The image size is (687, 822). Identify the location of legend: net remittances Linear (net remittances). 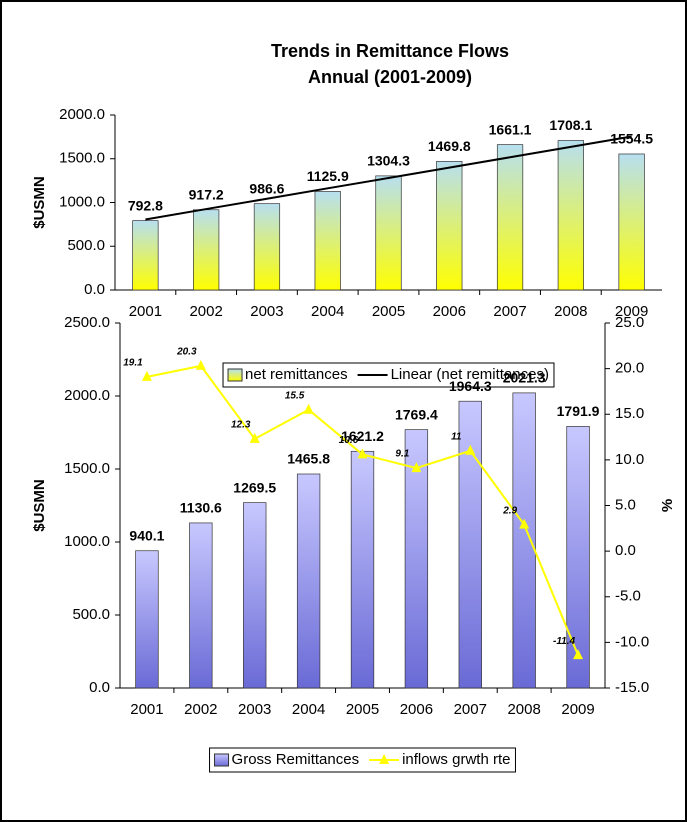
(388, 375).